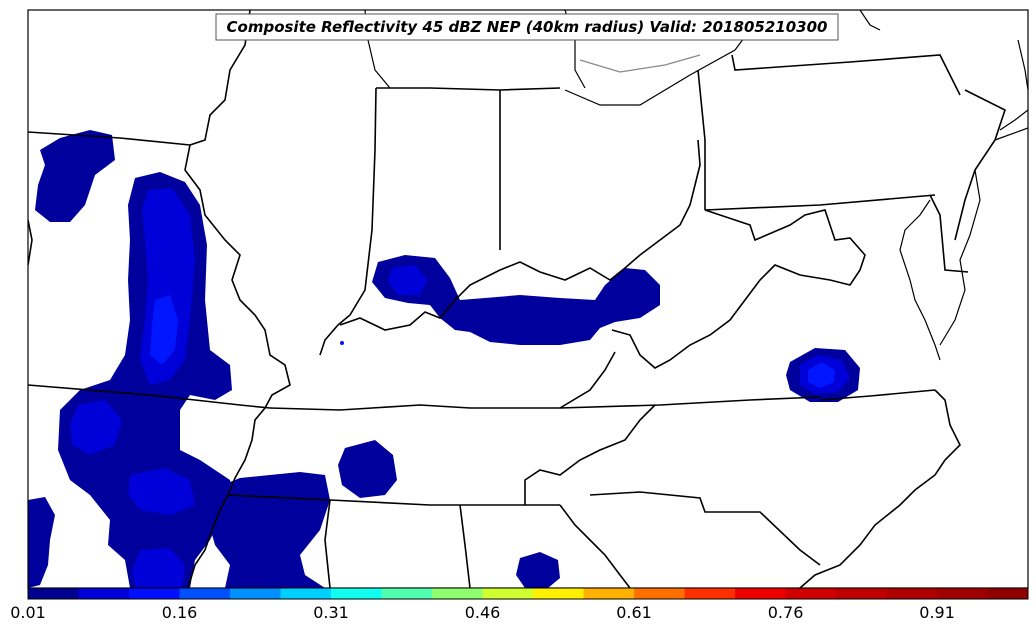  What do you see at coordinates (180, 612) in the screenshot?
I see `colorbar-tick-label: 0.16` at bounding box center [180, 612].